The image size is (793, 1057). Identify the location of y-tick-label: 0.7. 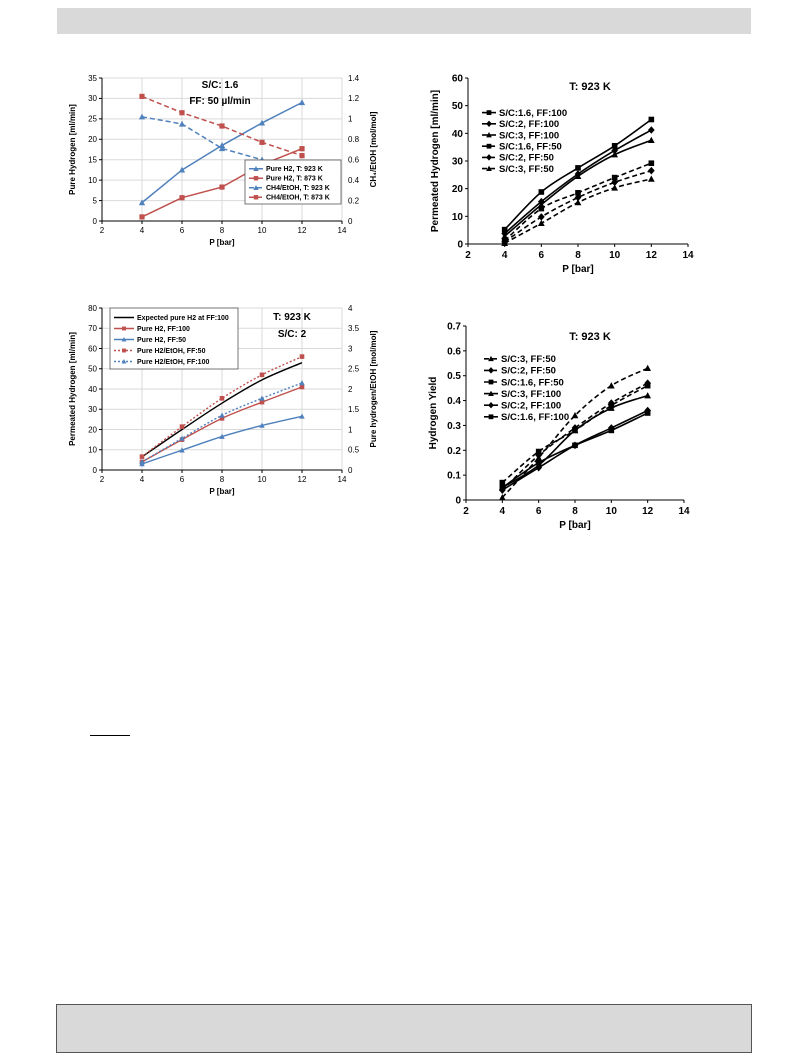
(454, 327).